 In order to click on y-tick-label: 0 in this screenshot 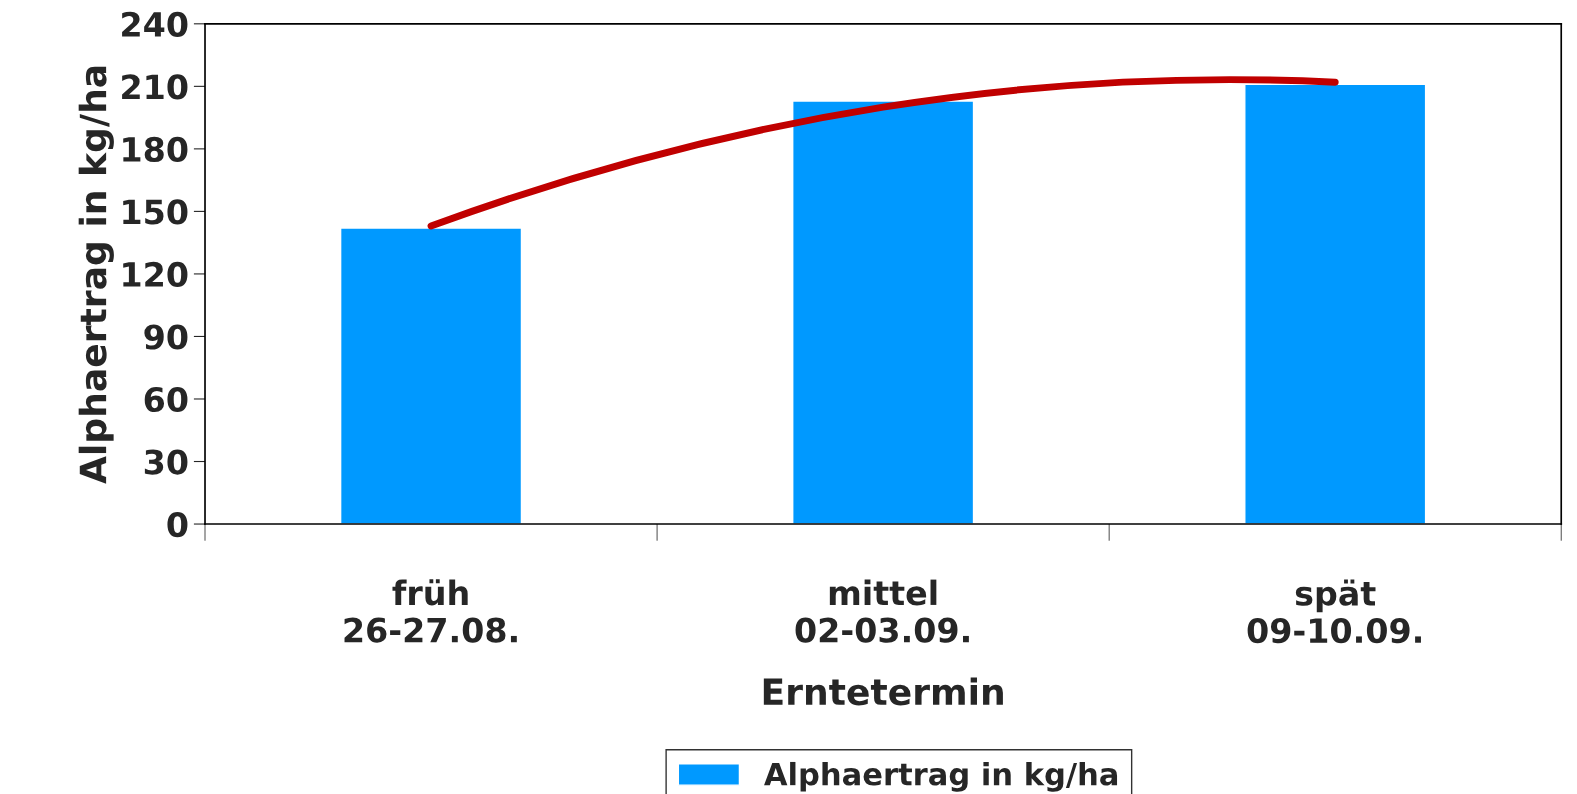, I will do `click(177, 524)`.